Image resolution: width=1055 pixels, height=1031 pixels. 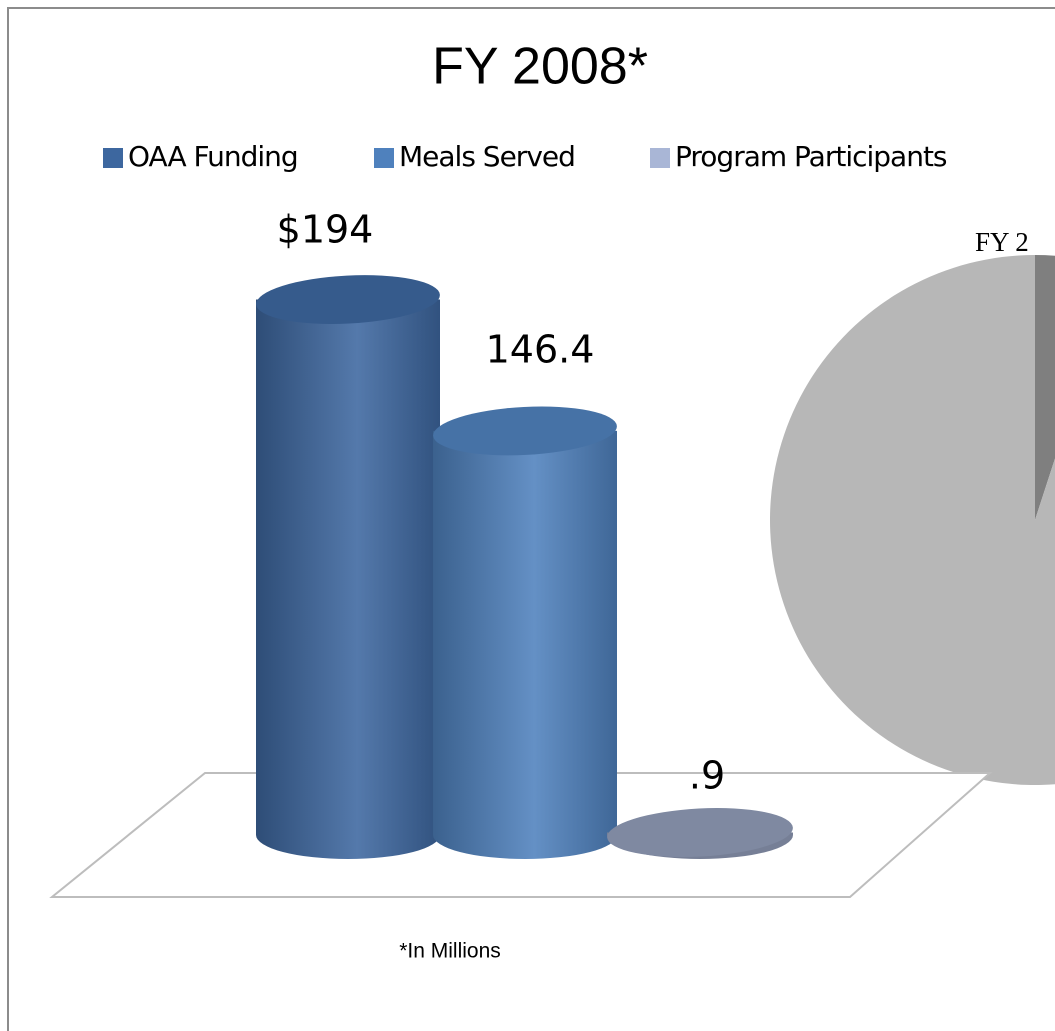 What do you see at coordinates (540, 67) in the screenshot?
I see `chart-title: FY 2008*` at bounding box center [540, 67].